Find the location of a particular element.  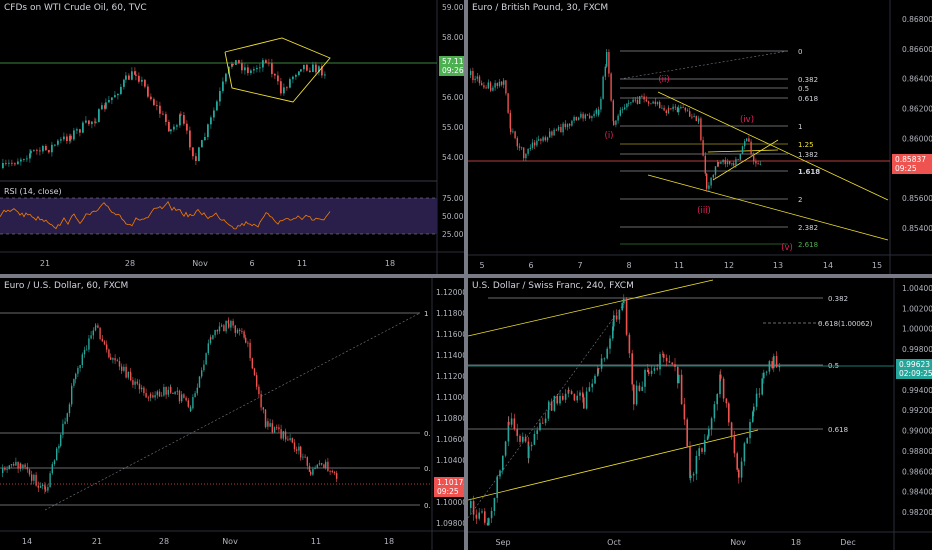

usdchf-fib-label: 0.618 is located at coordinates (838, 430).